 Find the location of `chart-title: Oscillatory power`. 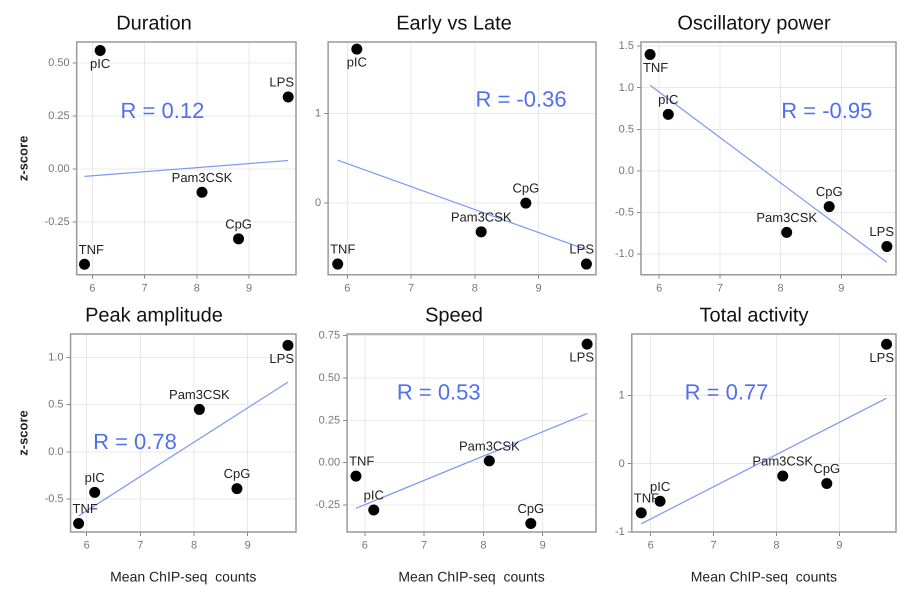

chart-title: Oscillatory power is located at coordinates (754, 23).